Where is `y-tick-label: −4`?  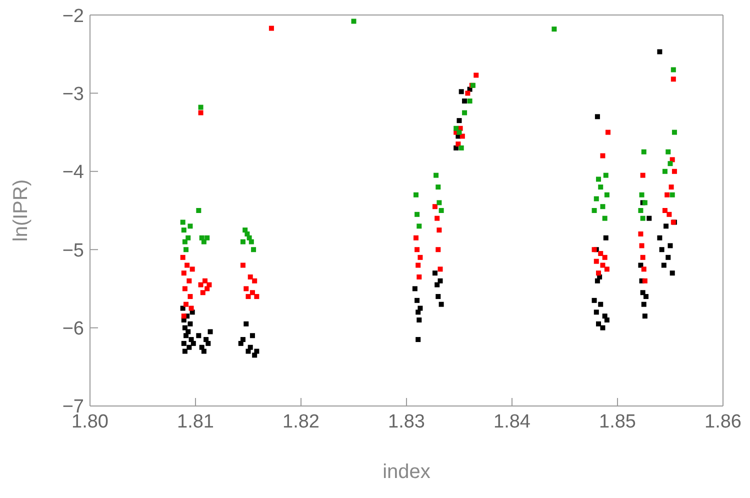
y-tick-label: −4 is located at coordinates (73, 173).